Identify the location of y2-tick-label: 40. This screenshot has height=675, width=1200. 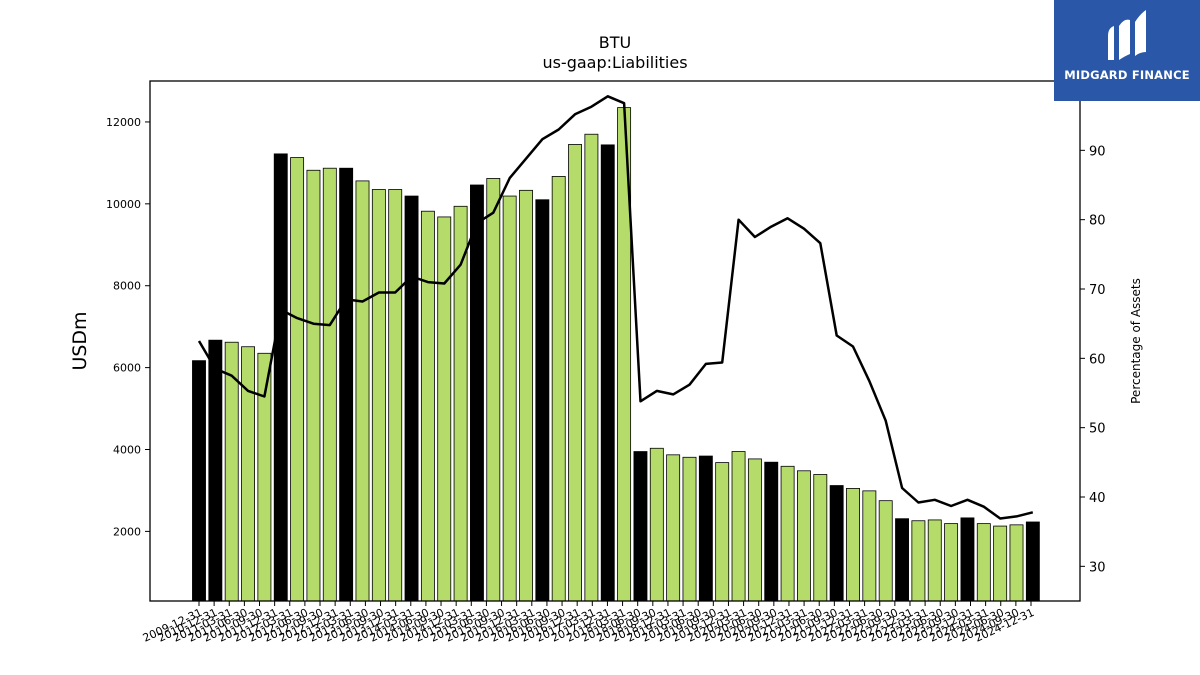
(1097, 498).